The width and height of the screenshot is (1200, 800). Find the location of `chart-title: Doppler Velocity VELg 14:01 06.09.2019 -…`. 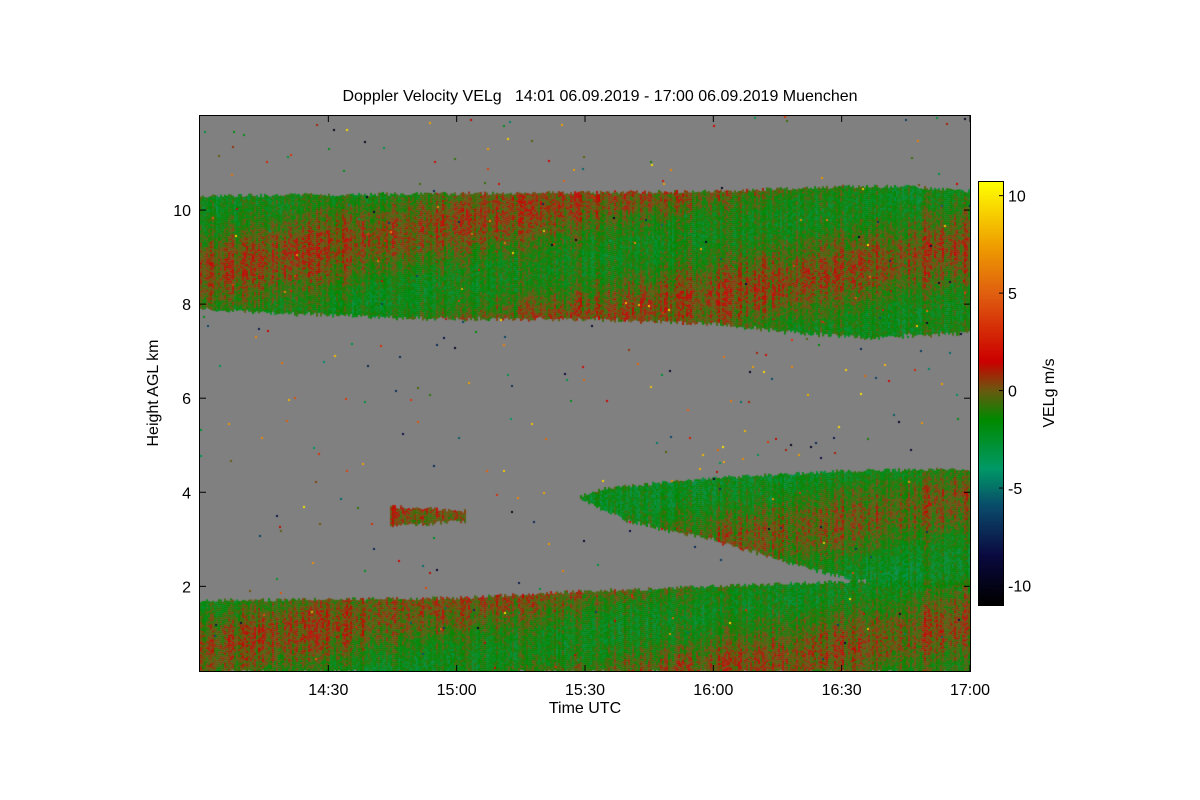

chart-title: Doppler Velocity VELg 14:01 06.09.2019 -… is located at coordinates (600, 96).